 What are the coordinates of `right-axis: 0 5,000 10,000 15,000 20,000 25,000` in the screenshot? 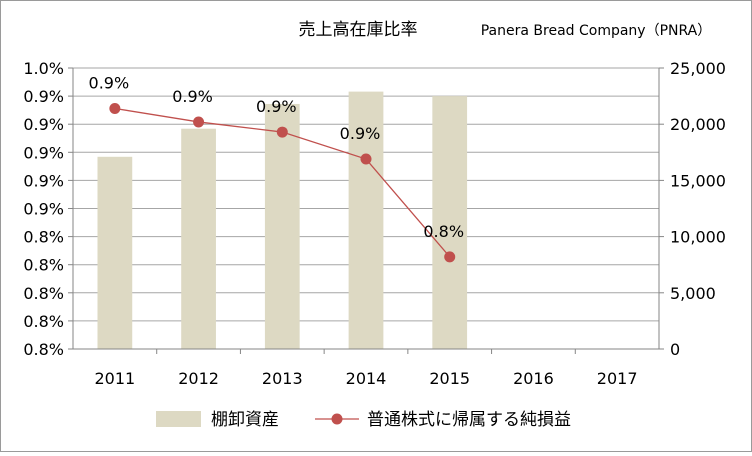 It's located at (692, 209).